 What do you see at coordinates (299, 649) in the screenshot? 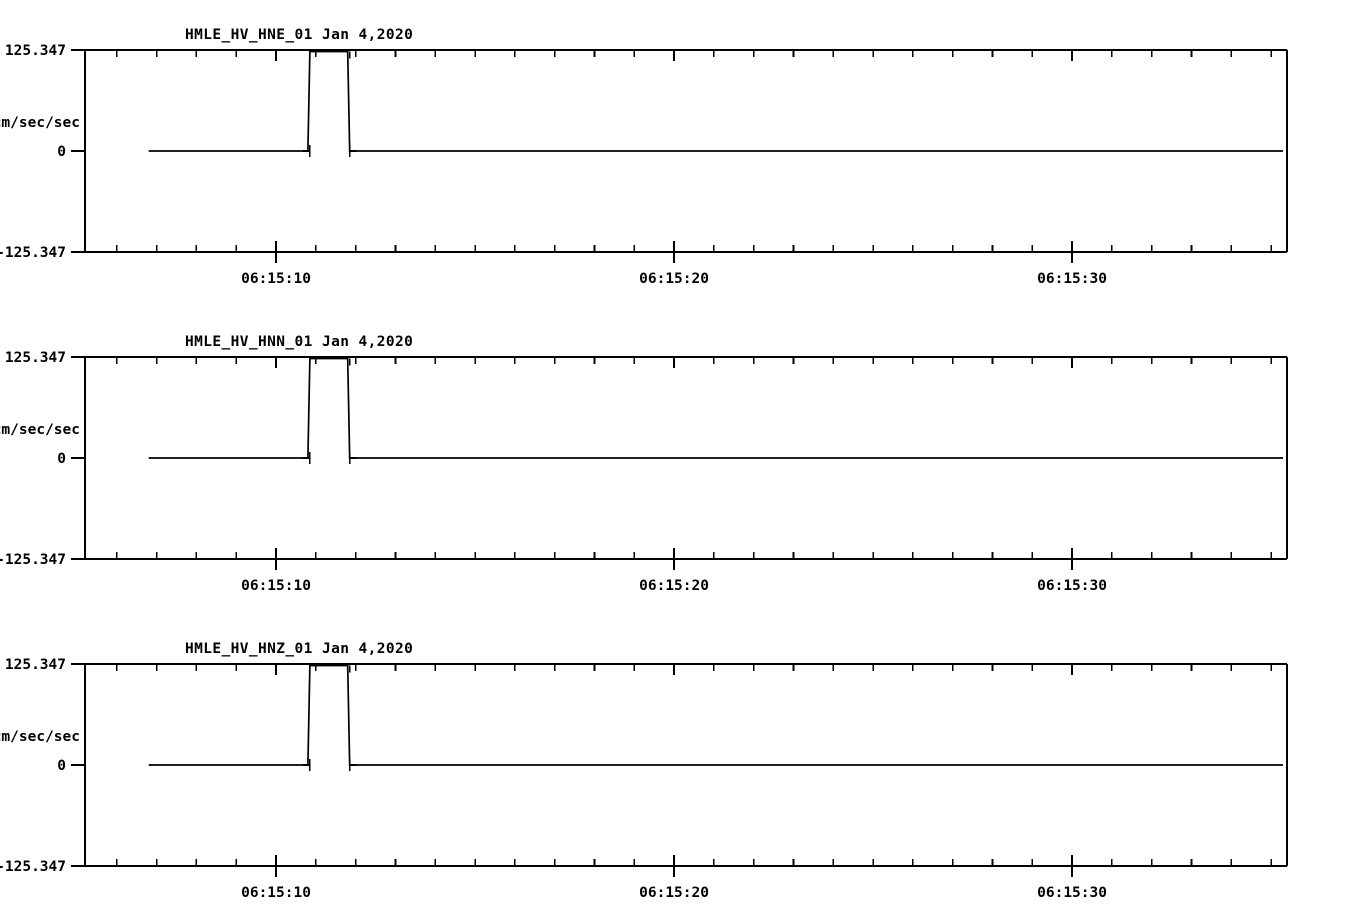
I see `panel-title: HMLE_HV_HNZ_01 Jan 4,2020` at bounding box center [299, 649].